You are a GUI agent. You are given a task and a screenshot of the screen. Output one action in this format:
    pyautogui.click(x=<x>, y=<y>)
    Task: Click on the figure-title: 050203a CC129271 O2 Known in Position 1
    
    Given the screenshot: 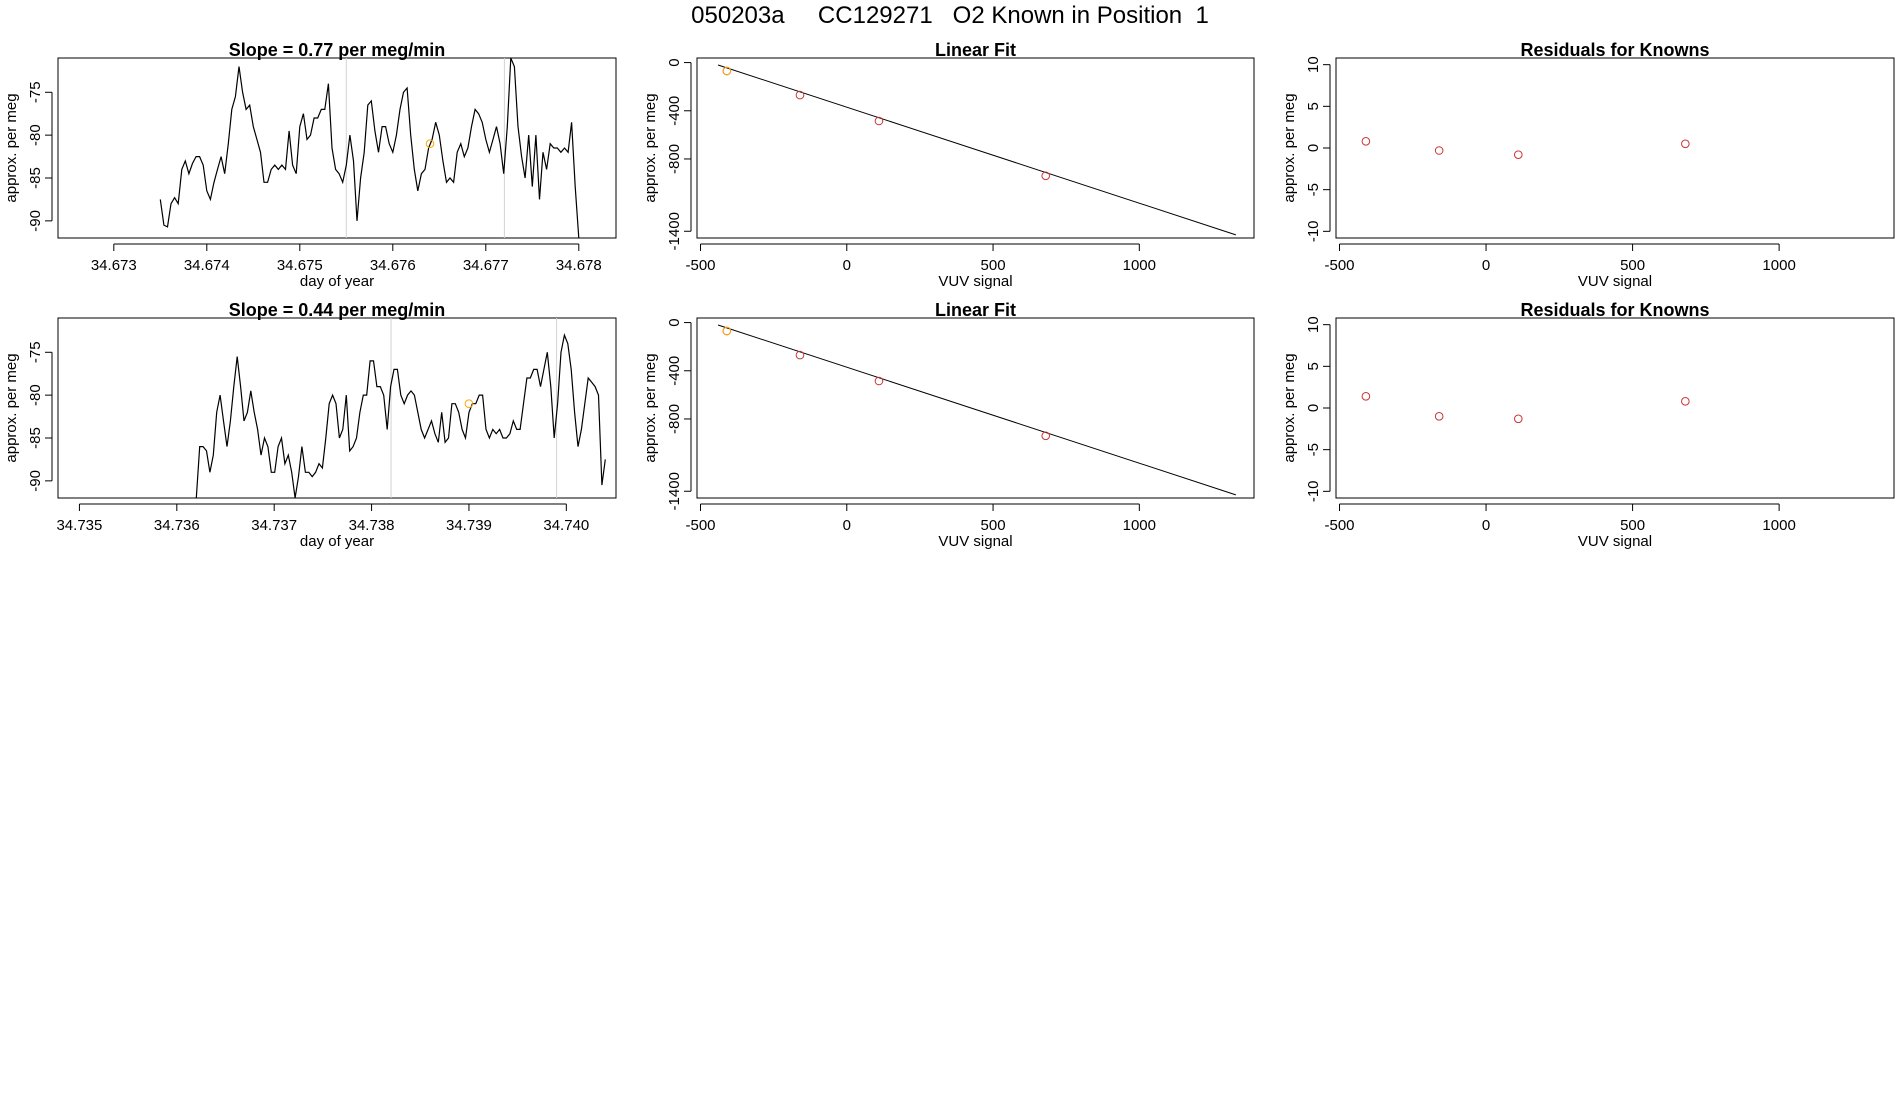 What is the action you would take?
    pyautogui.click(x=950, y=15)
    